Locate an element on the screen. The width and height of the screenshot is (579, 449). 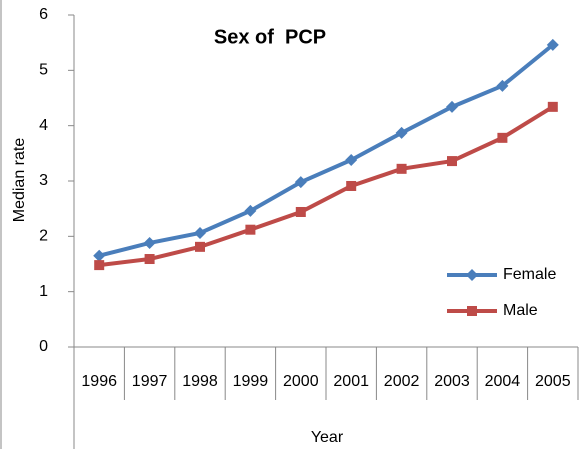
x-tick-label: 1997 is located at coordinates (150, 381).